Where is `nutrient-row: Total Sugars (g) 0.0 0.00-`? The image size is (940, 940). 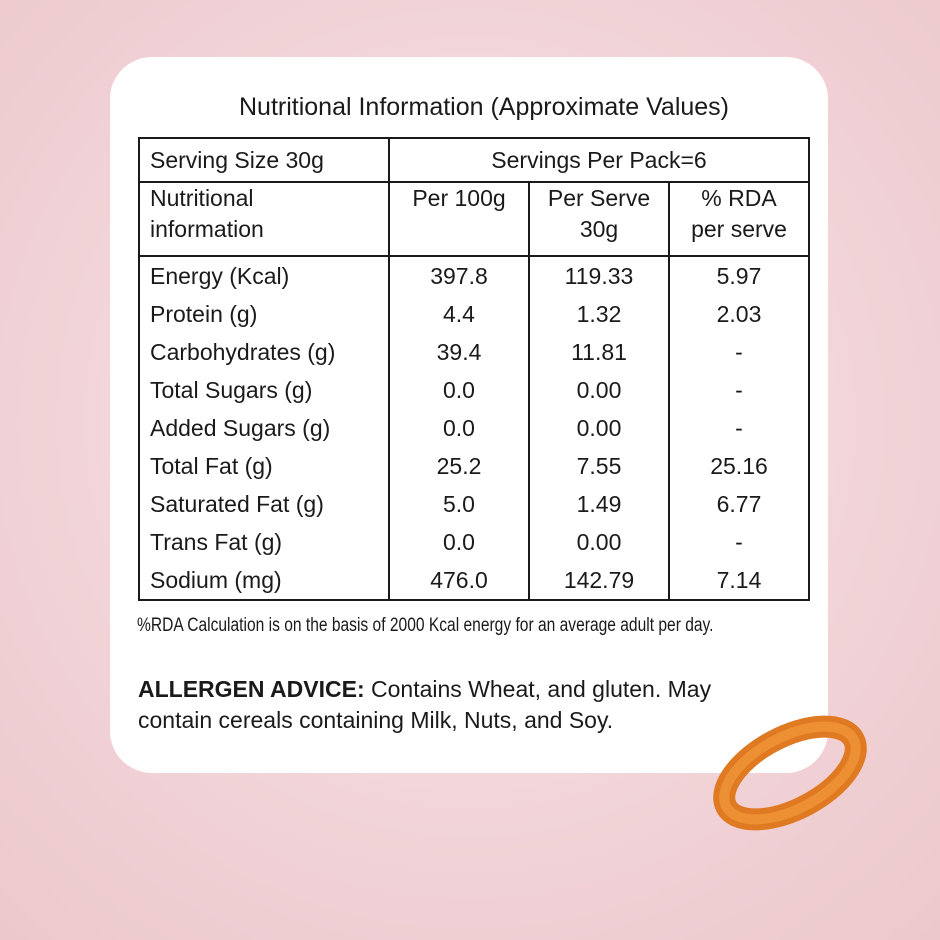 nutrient-row: Total Sugars (g) 0.0 0.00- is located at coordinates (474, 390).